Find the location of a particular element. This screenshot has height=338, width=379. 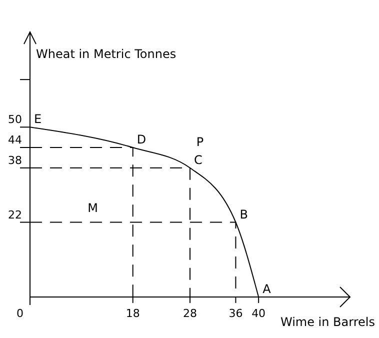

y-tick-label: 38 is located at coordinates (15, 160).